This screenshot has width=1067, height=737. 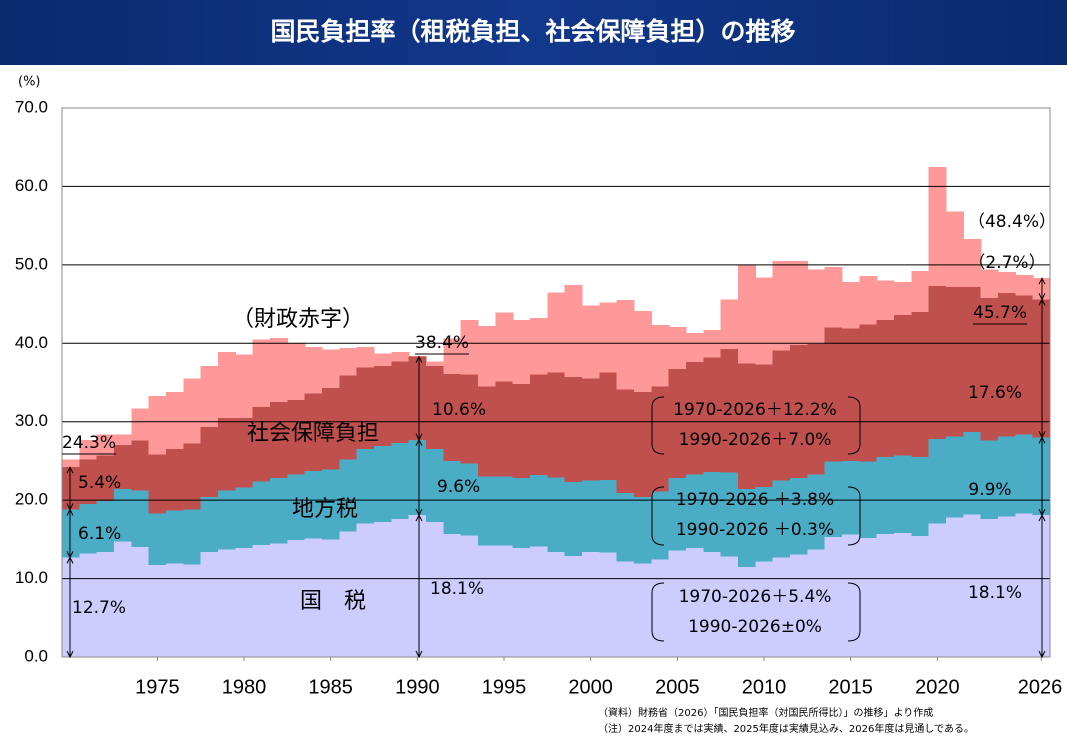 What do you see at coordinates (457, 589) in the screenshot?
I see `annotation: 18.1%` at bounding box center [457, 589].